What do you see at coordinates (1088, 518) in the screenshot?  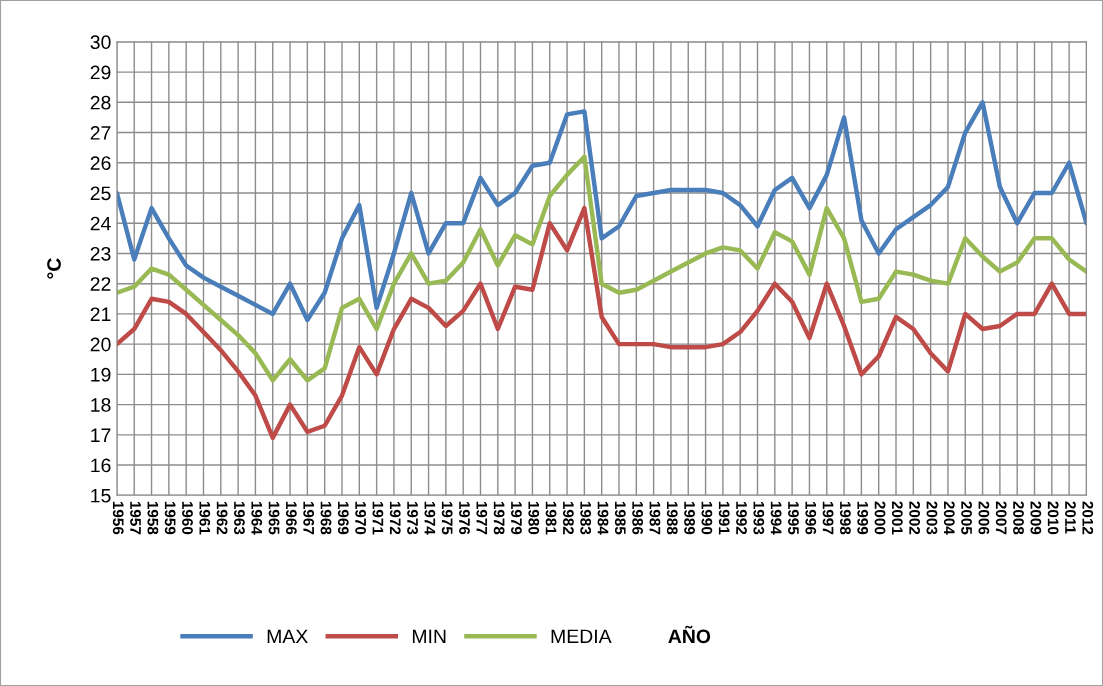 I see `x-tick-label: 2012` at bounding box center [1088, 518].